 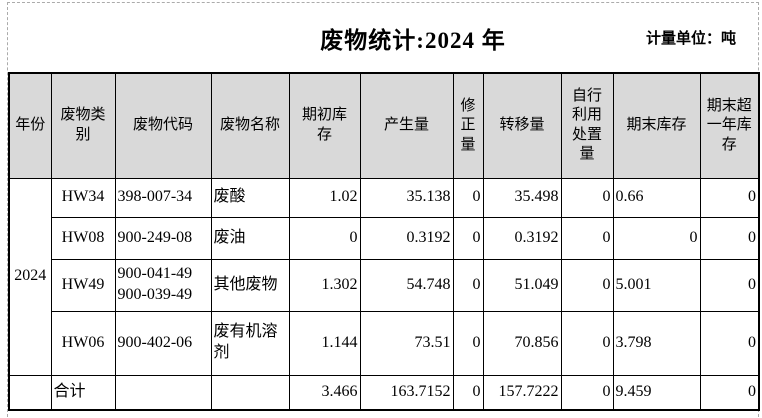 What do you see at coordinates (250, 125) in the screenshot?
I see `header-name: 废物名称` at bounding box center [250, 125].